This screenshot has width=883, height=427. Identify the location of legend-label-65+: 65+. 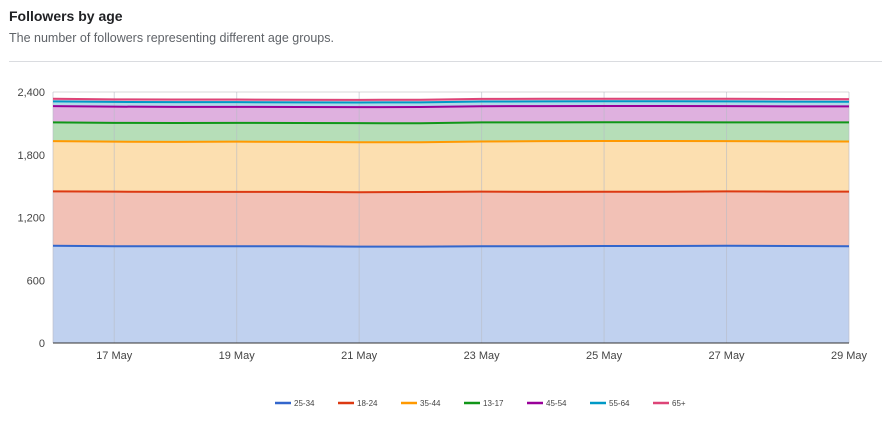
(679, 403).